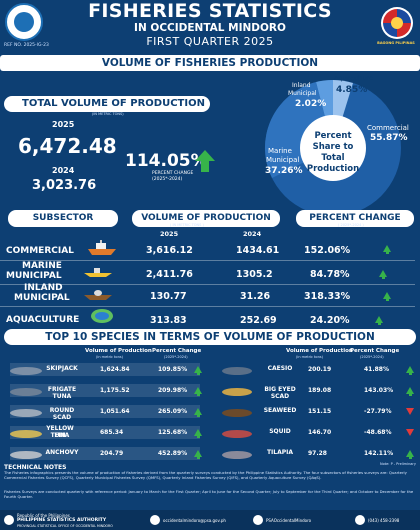 Image resolution: width=420 pixels, height=530 pixels. I want to click on percent-change-label: PERCENT CHANGE, so click(173, 173).